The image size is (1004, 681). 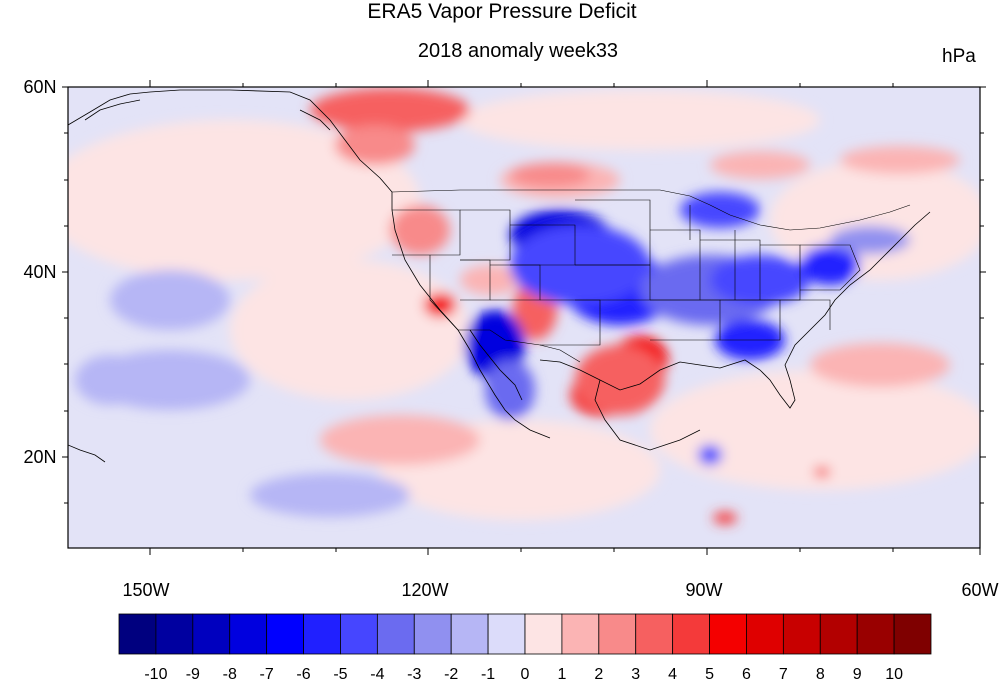 I want to click on colorbar: -10 -9 -8 -7 -6 -5 -4 -3 -2 -1 0 1 2 3 4 5 6 7 8 9 10, so click(x=525, y=647).